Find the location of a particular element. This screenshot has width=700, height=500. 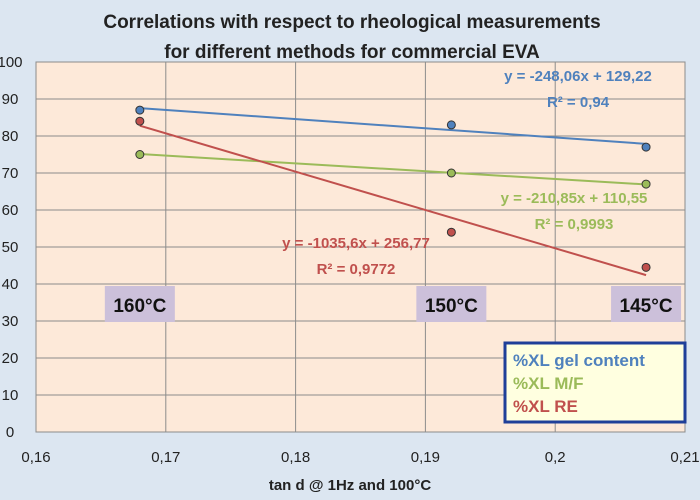

trendline-equation: y = -248,06x + 129,22 is located at coordinates (578, 76).